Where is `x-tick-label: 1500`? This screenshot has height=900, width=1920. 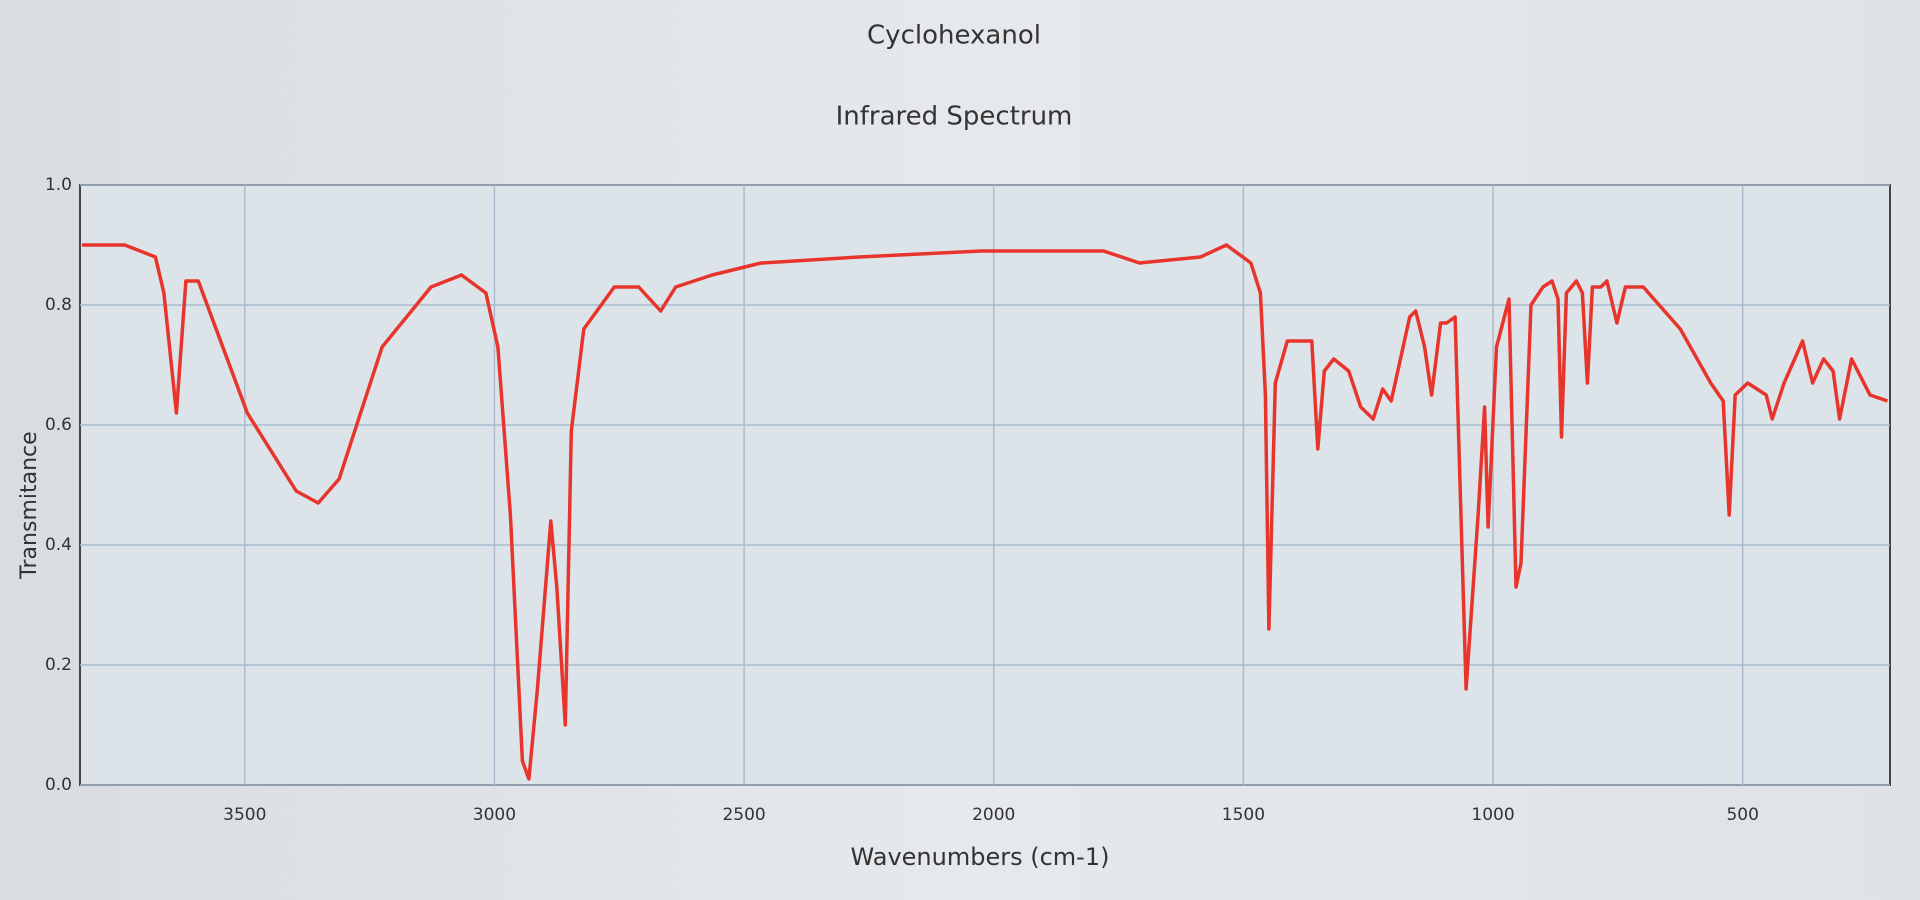 x-tick-label: 1500 is located at coordinates (1243, 815).